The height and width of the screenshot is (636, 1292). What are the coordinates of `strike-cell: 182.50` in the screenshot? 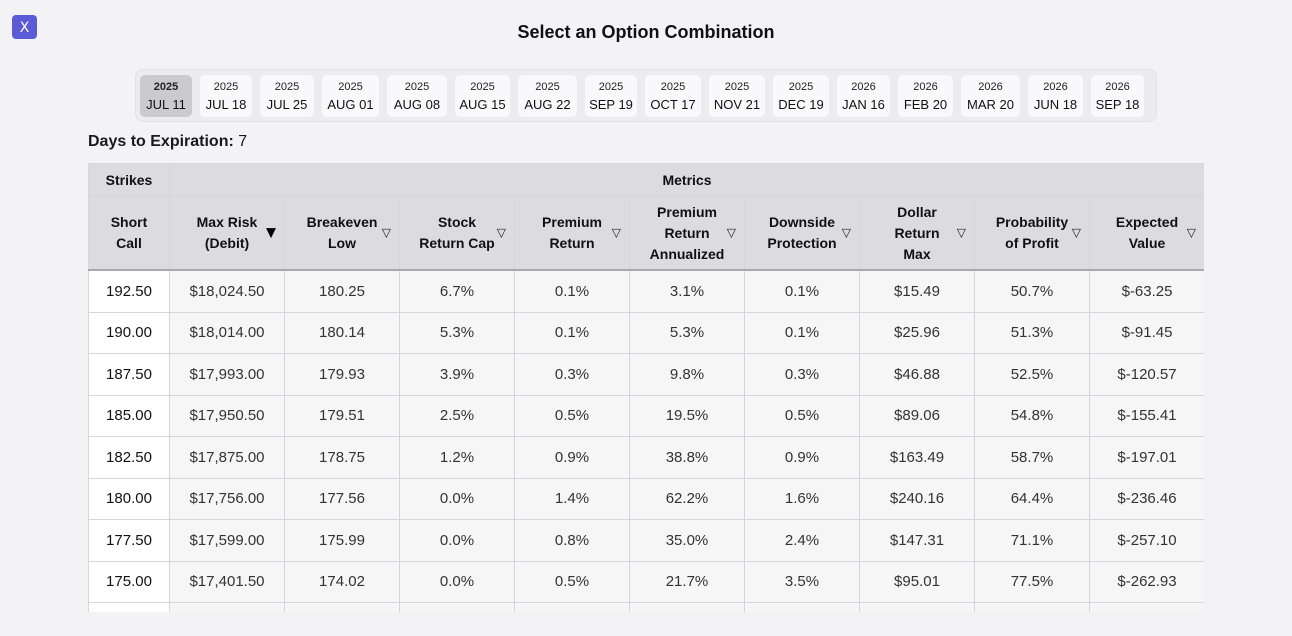 It's located at (129, 457).